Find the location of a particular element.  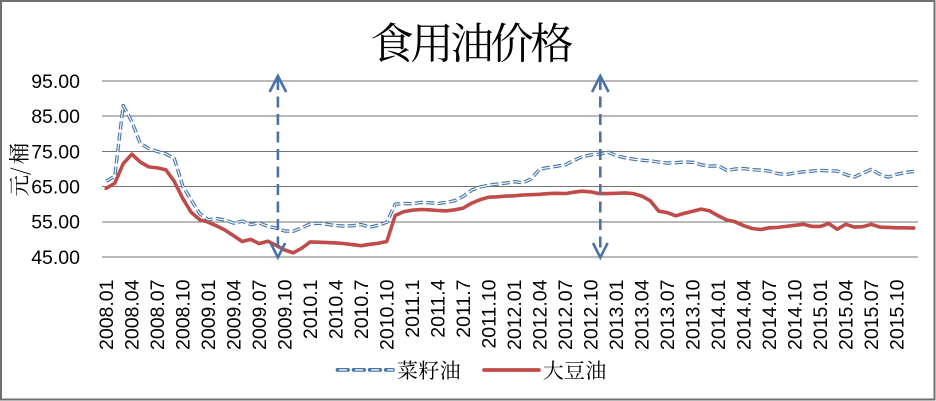

svg-text: 2014.04 is located at coordinates (745, 314).